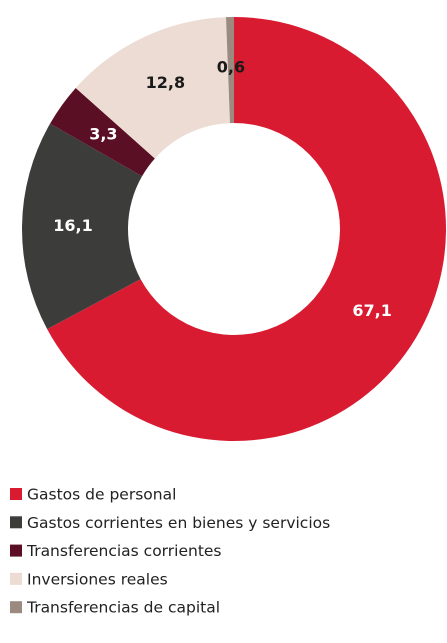 The height and width of the screenshot is (643, 447). What do you see at coordinates (165, 82) in the screenshot?
I see `value-label: 12,8` at bounding box center [165, 82].